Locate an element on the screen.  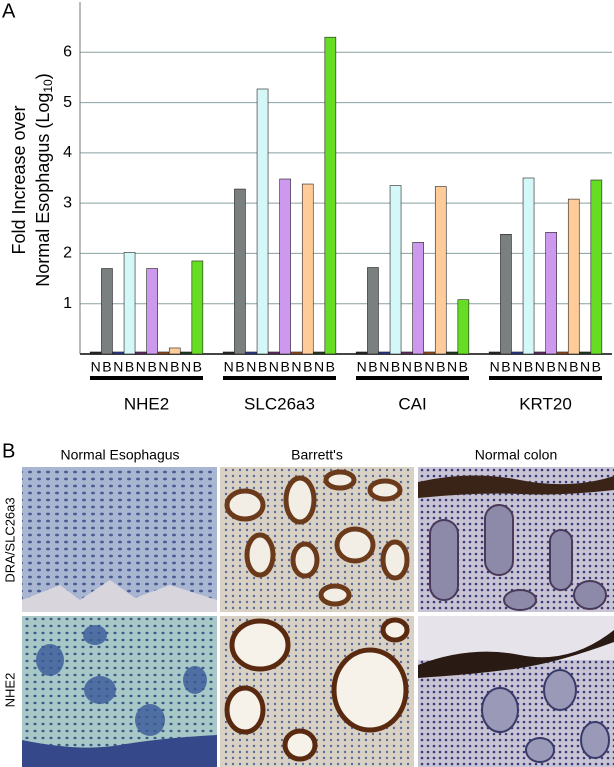
row-label: DRA/SLC26a3 is located at coordinates (9, 539).